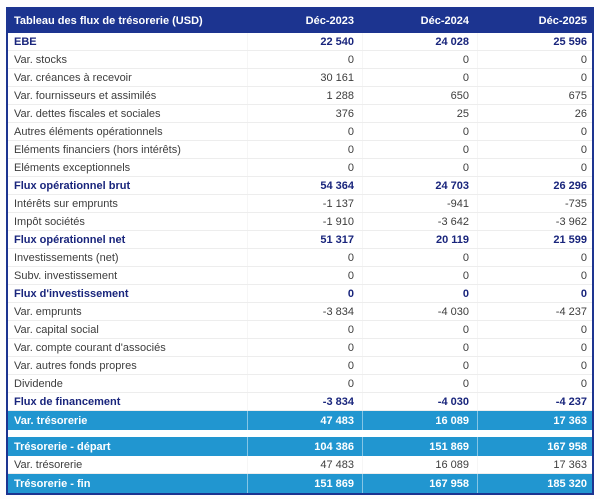 The image size is (600, 499). What do you see at coordinates (90, 347) in the screenshot?
I see `row-label: Var. compte courant d'associés` at bounding box center [90, 347].